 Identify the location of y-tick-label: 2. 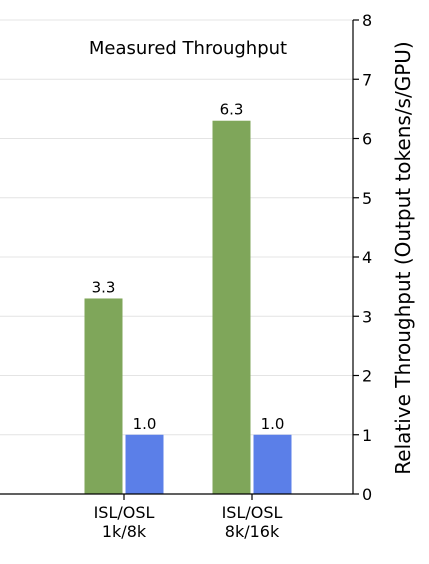
(367, 376).